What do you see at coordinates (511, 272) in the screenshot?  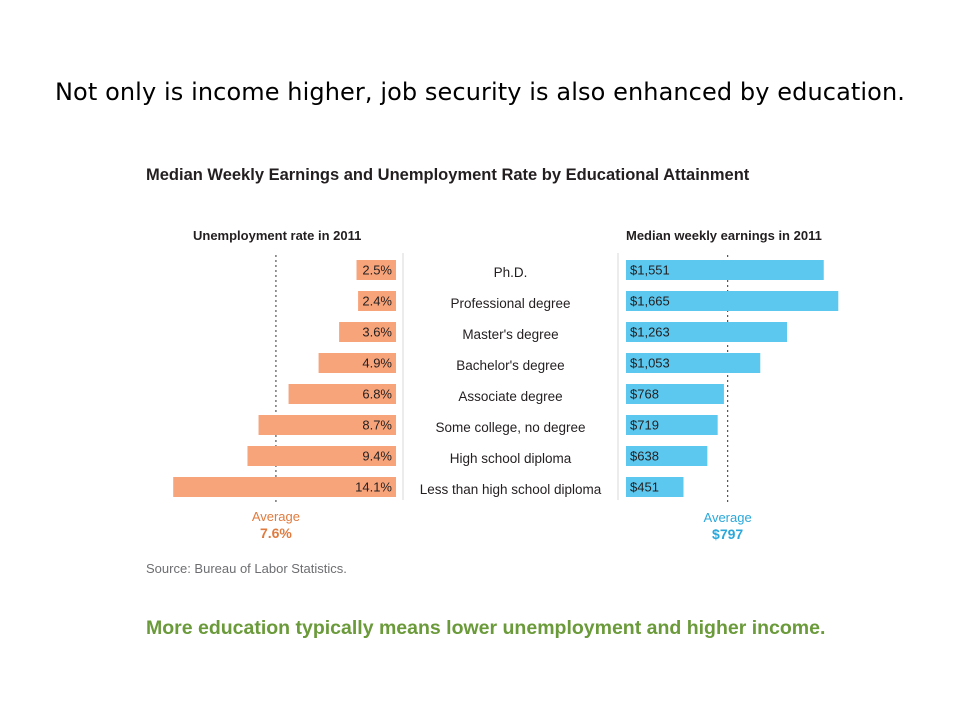 I see `category-label: Ph.D.` at bounding box center [511, 272].